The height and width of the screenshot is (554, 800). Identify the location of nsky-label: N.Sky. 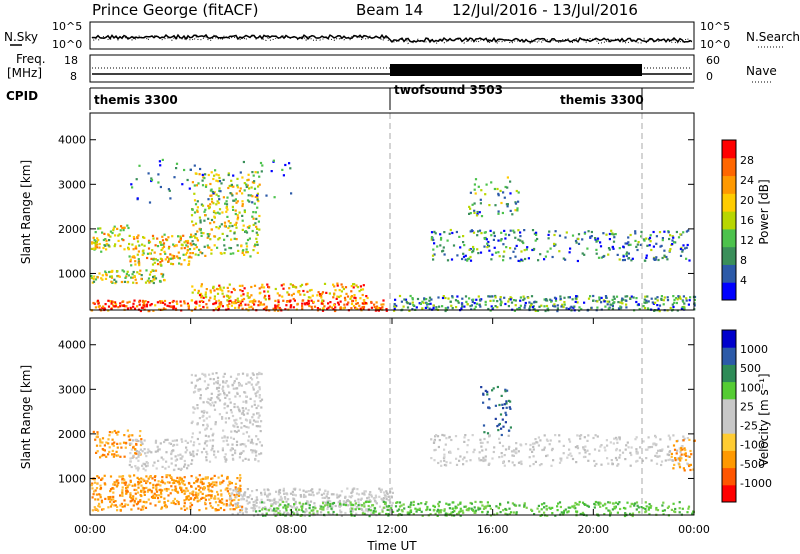
(21, 37).